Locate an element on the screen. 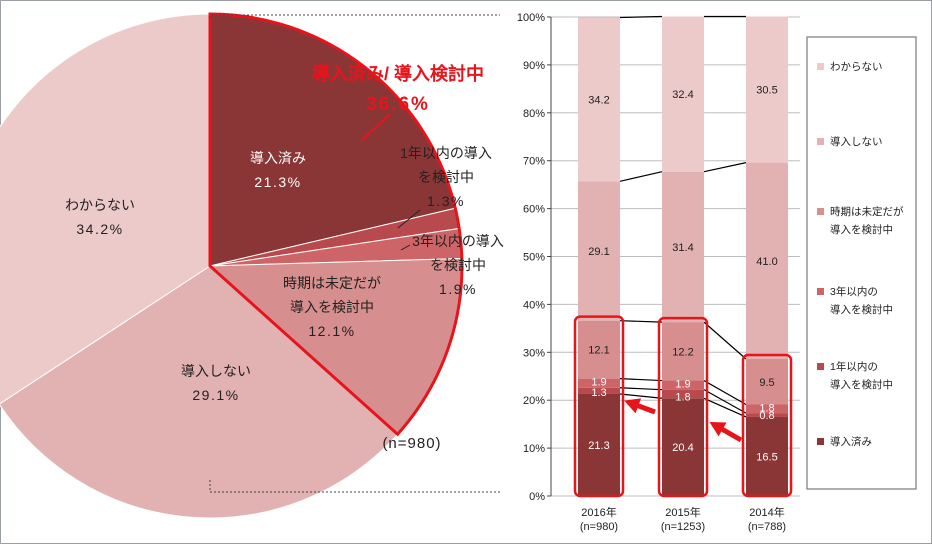 The image size is (932, 544). pie-label: 1.3% is located at coordinates (446, 201).